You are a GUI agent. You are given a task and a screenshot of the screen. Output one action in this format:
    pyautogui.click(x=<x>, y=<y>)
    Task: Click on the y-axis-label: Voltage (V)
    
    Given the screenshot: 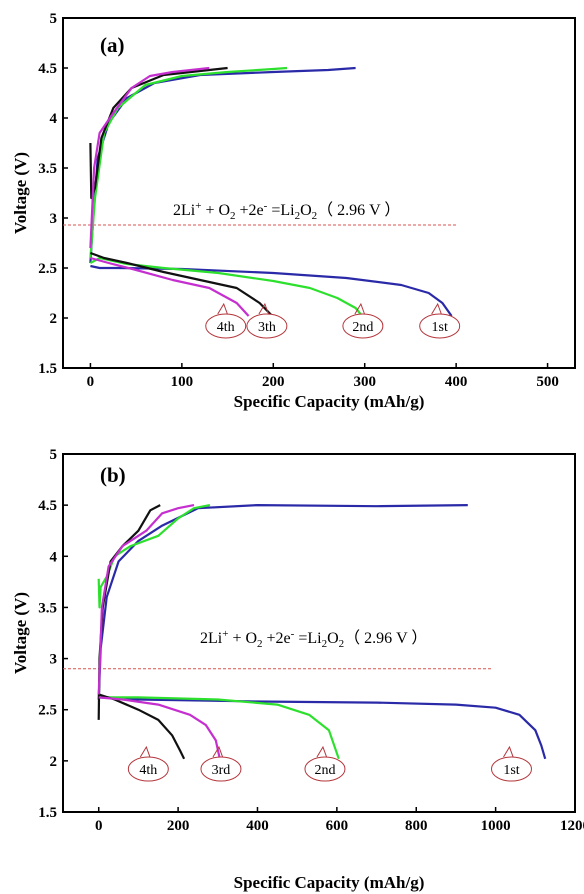 What is the action you would take?
    pyautogui.click(x=20, y=193)
    